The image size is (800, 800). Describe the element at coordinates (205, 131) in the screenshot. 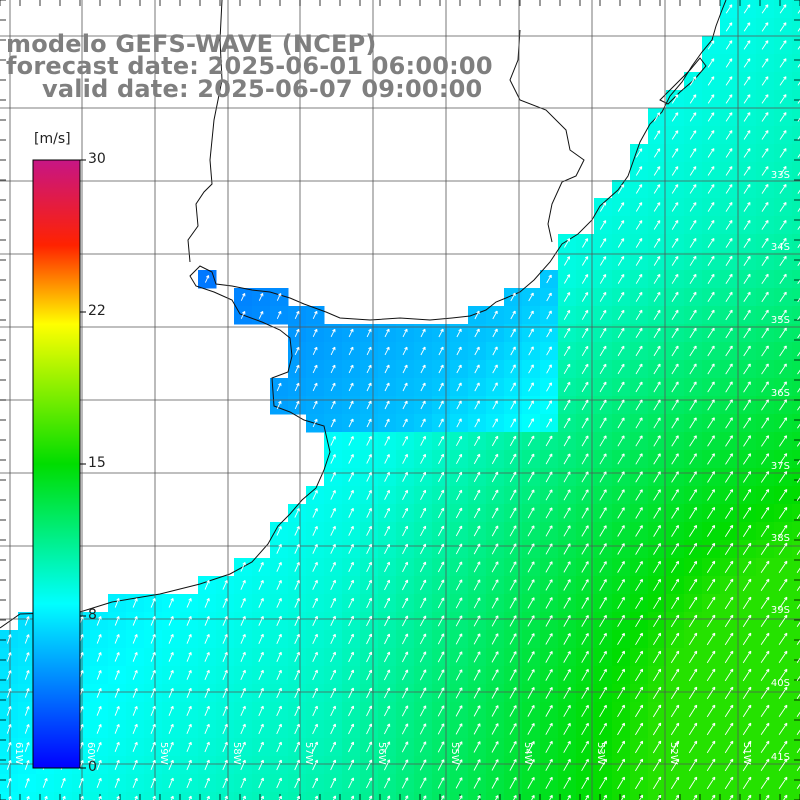

I see `country-border` at that location.